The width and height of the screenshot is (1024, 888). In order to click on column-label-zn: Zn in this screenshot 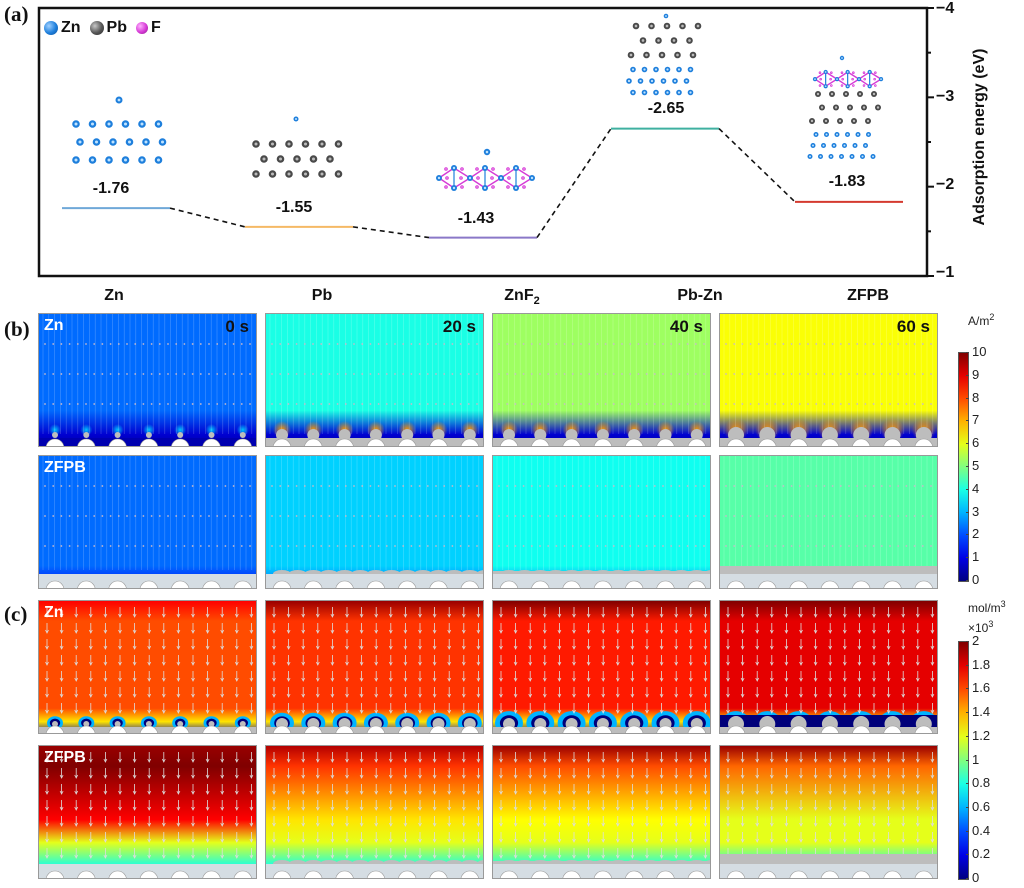, I will do `click(114, 295)`.